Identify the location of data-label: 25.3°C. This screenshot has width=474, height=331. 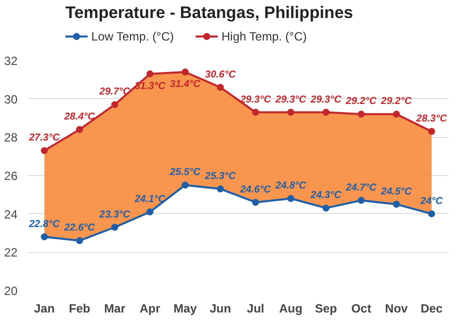
(220, 176).